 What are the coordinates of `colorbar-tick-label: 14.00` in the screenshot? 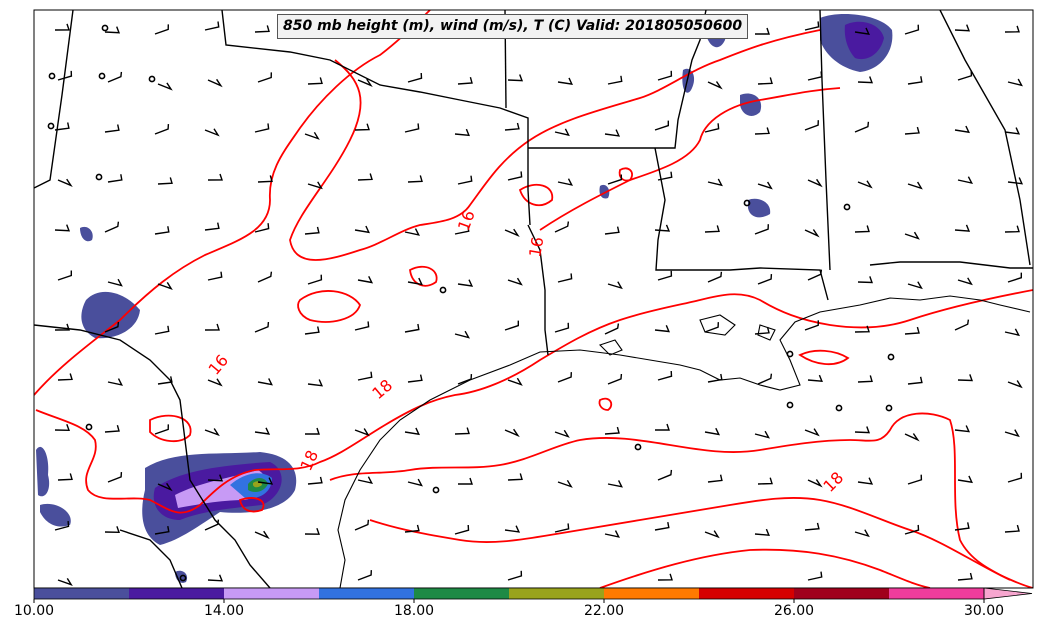 It's located at (224, 611).